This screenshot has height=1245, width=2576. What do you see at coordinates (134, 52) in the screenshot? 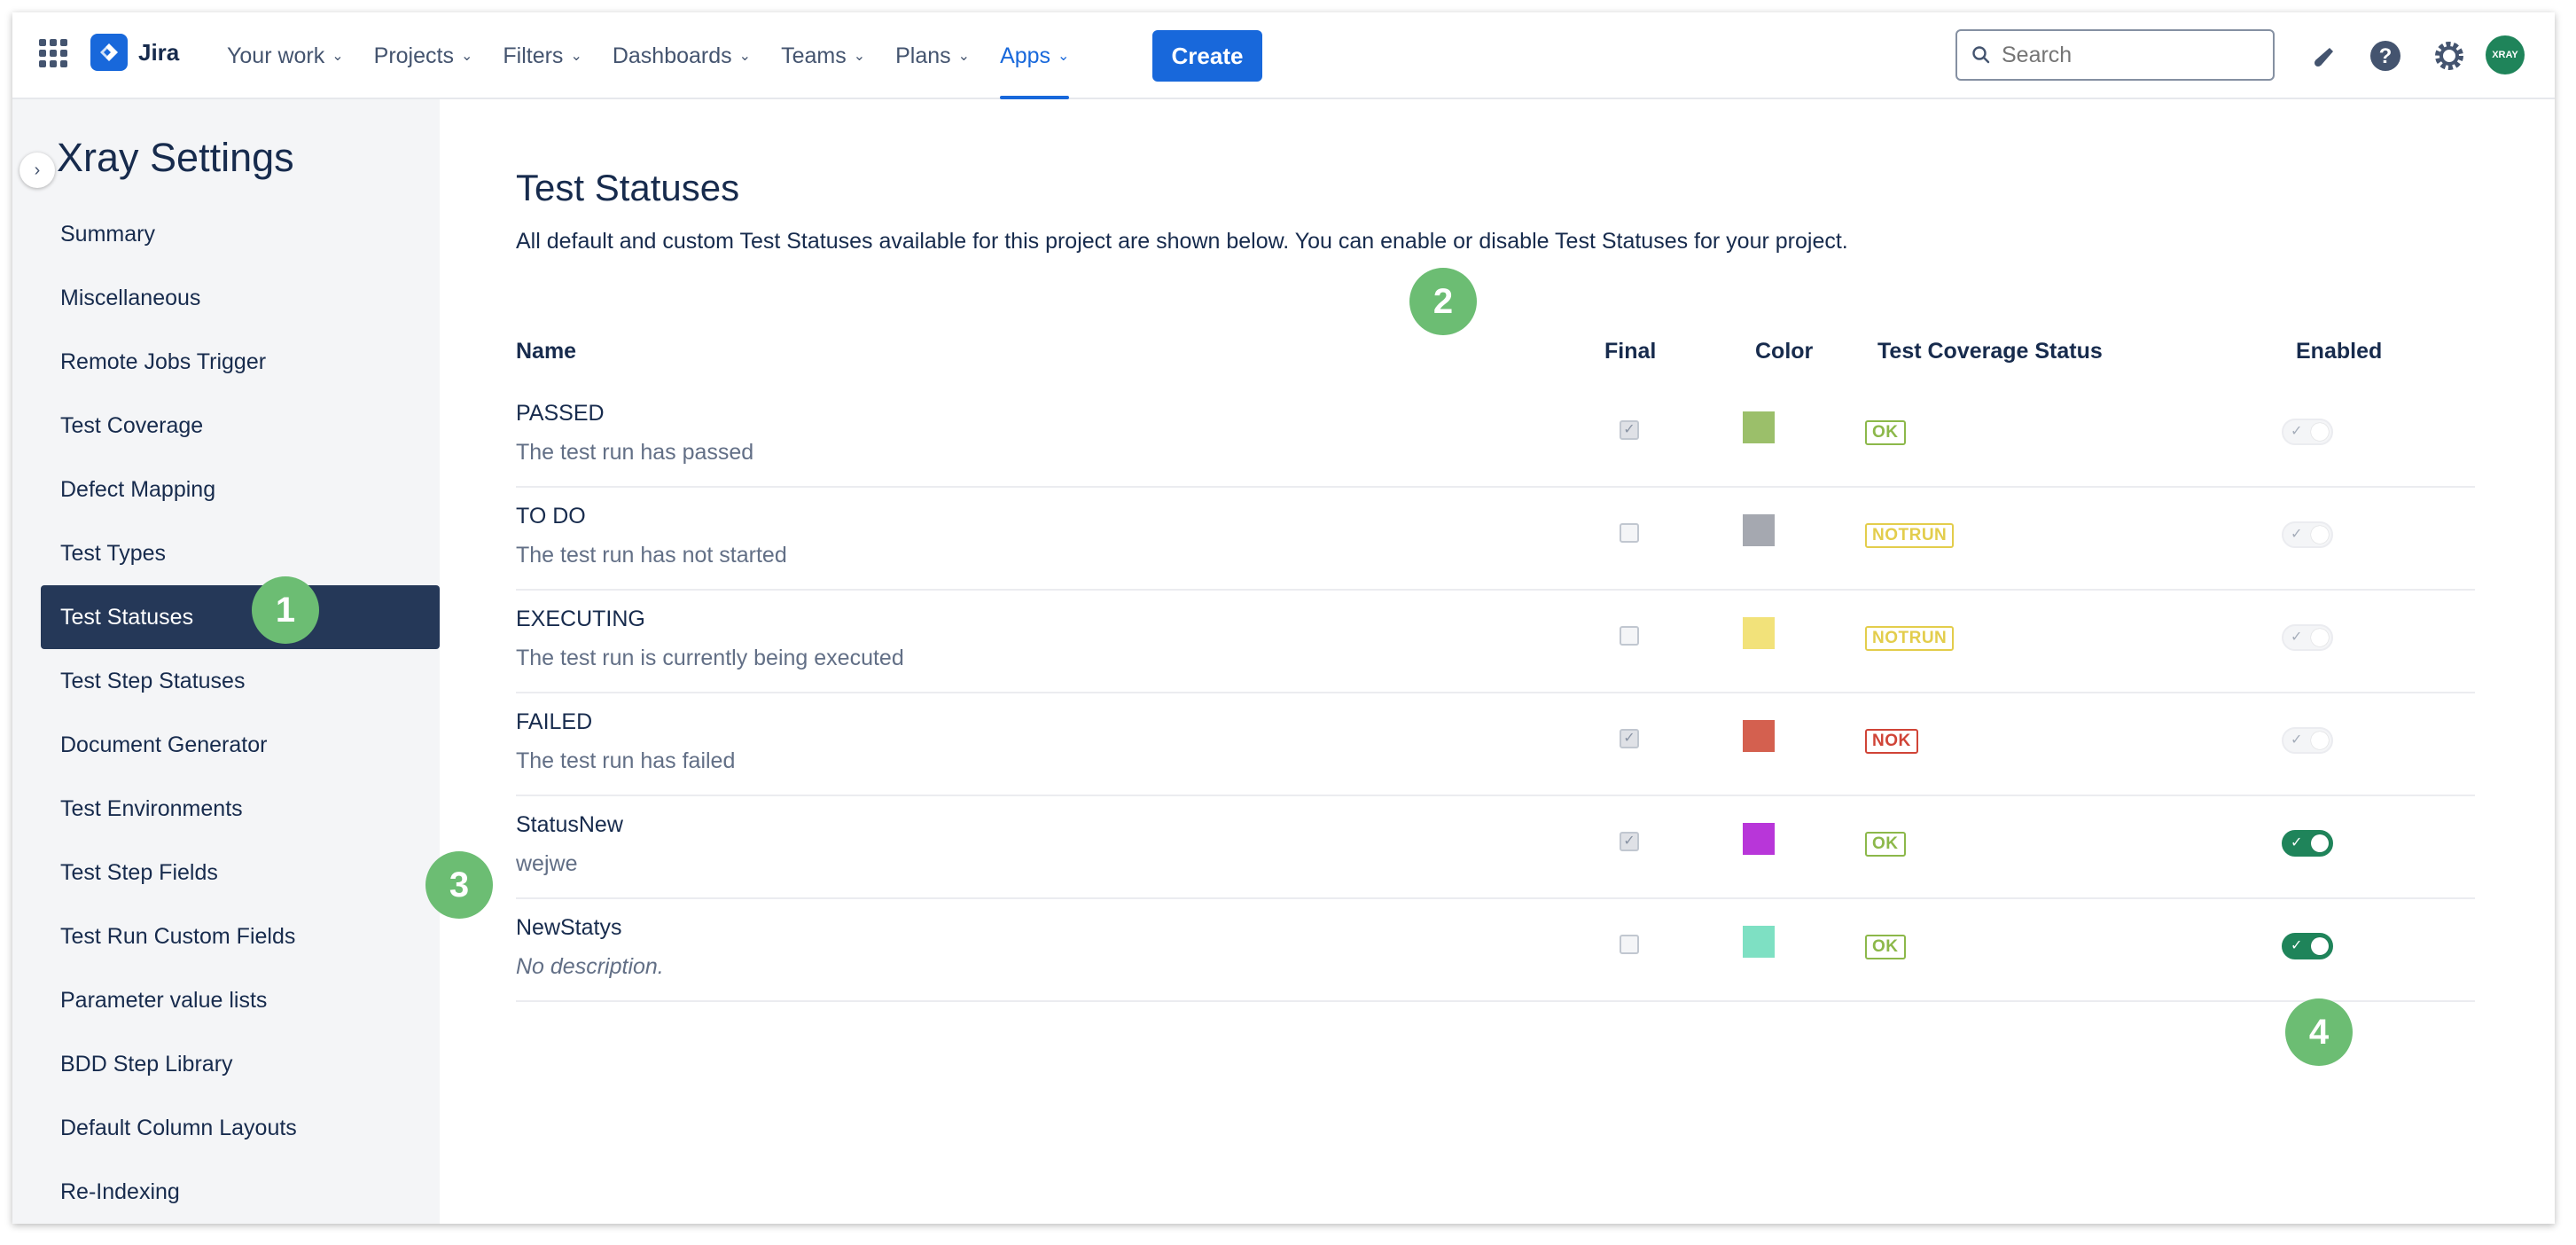
I see `jira-logo: Jira` at bounding box center [134, 52].